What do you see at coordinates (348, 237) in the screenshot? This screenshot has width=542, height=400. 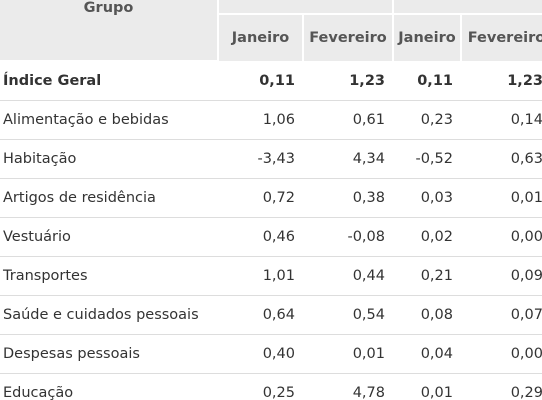 I see `value-cell: -0,08` at bounding box center [348, 237].